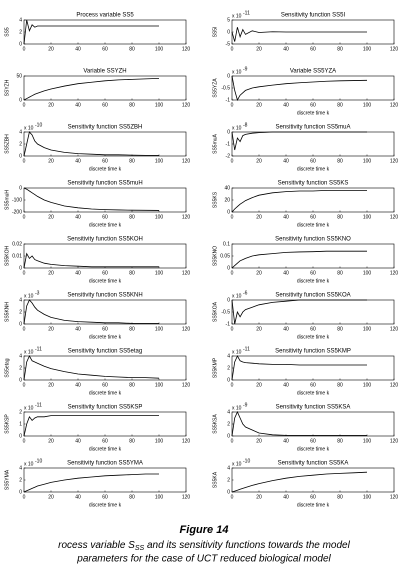 The width and height of the screenshot is (408, 584). What do you see at coordinates (215, 143) in the screenshot?
I see `y-axis-label: SS5muA` at bounding box center [215, 143].